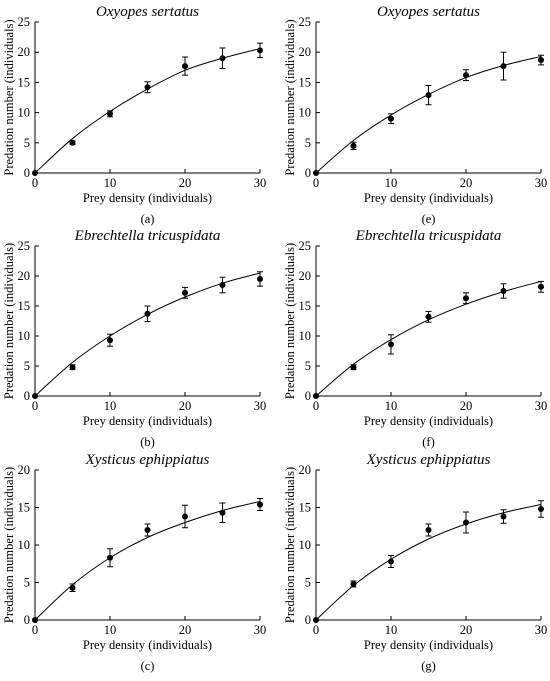 Image resolution: width=550 pixels, height=681 pixels. What do you see at coordinates (428, 236) in the screenshot?
I see `panel-title: Ebrechtella tricuspidata` at bounding box center [428, 236].